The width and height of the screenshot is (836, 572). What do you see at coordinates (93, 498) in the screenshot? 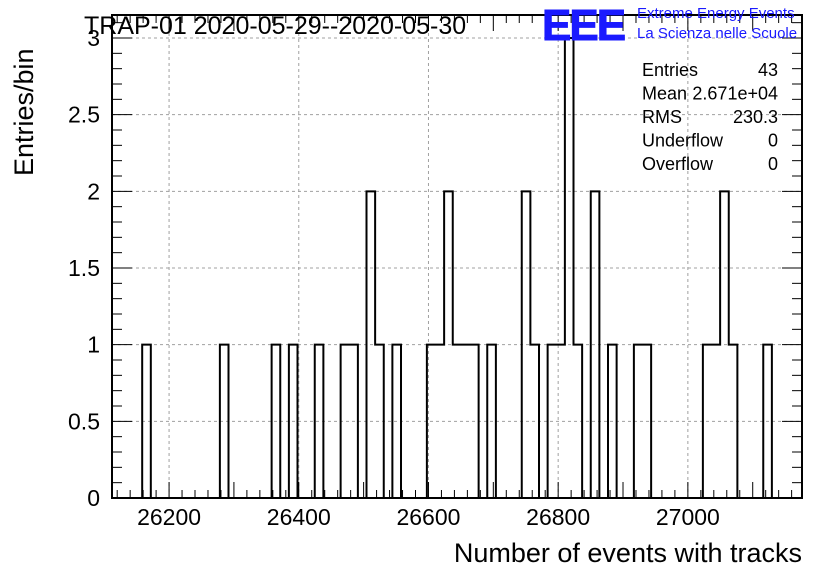
I see `y-tick-label: 0` at bounding box center [93, 498].